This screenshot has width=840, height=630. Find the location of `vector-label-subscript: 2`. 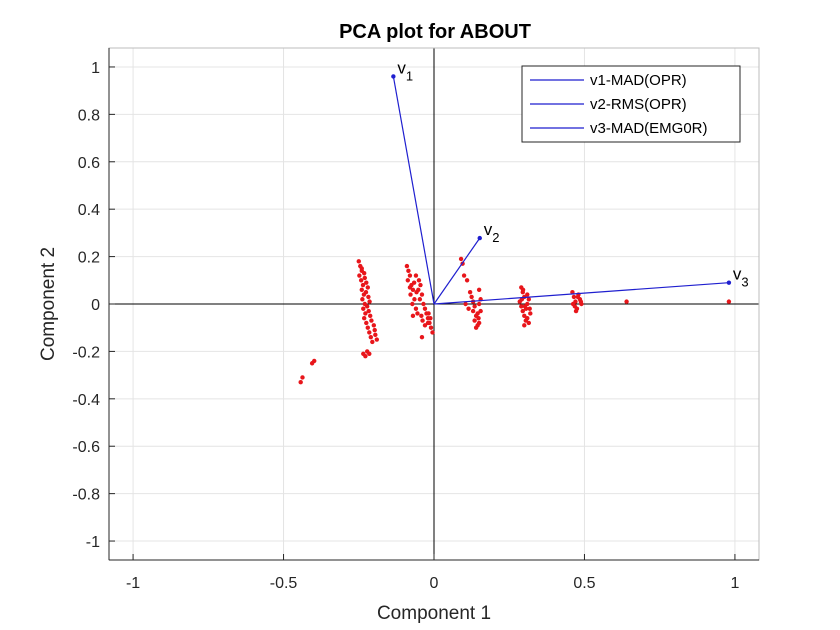

vector-label-subscript: 2 is located at coordinates (495, 237).